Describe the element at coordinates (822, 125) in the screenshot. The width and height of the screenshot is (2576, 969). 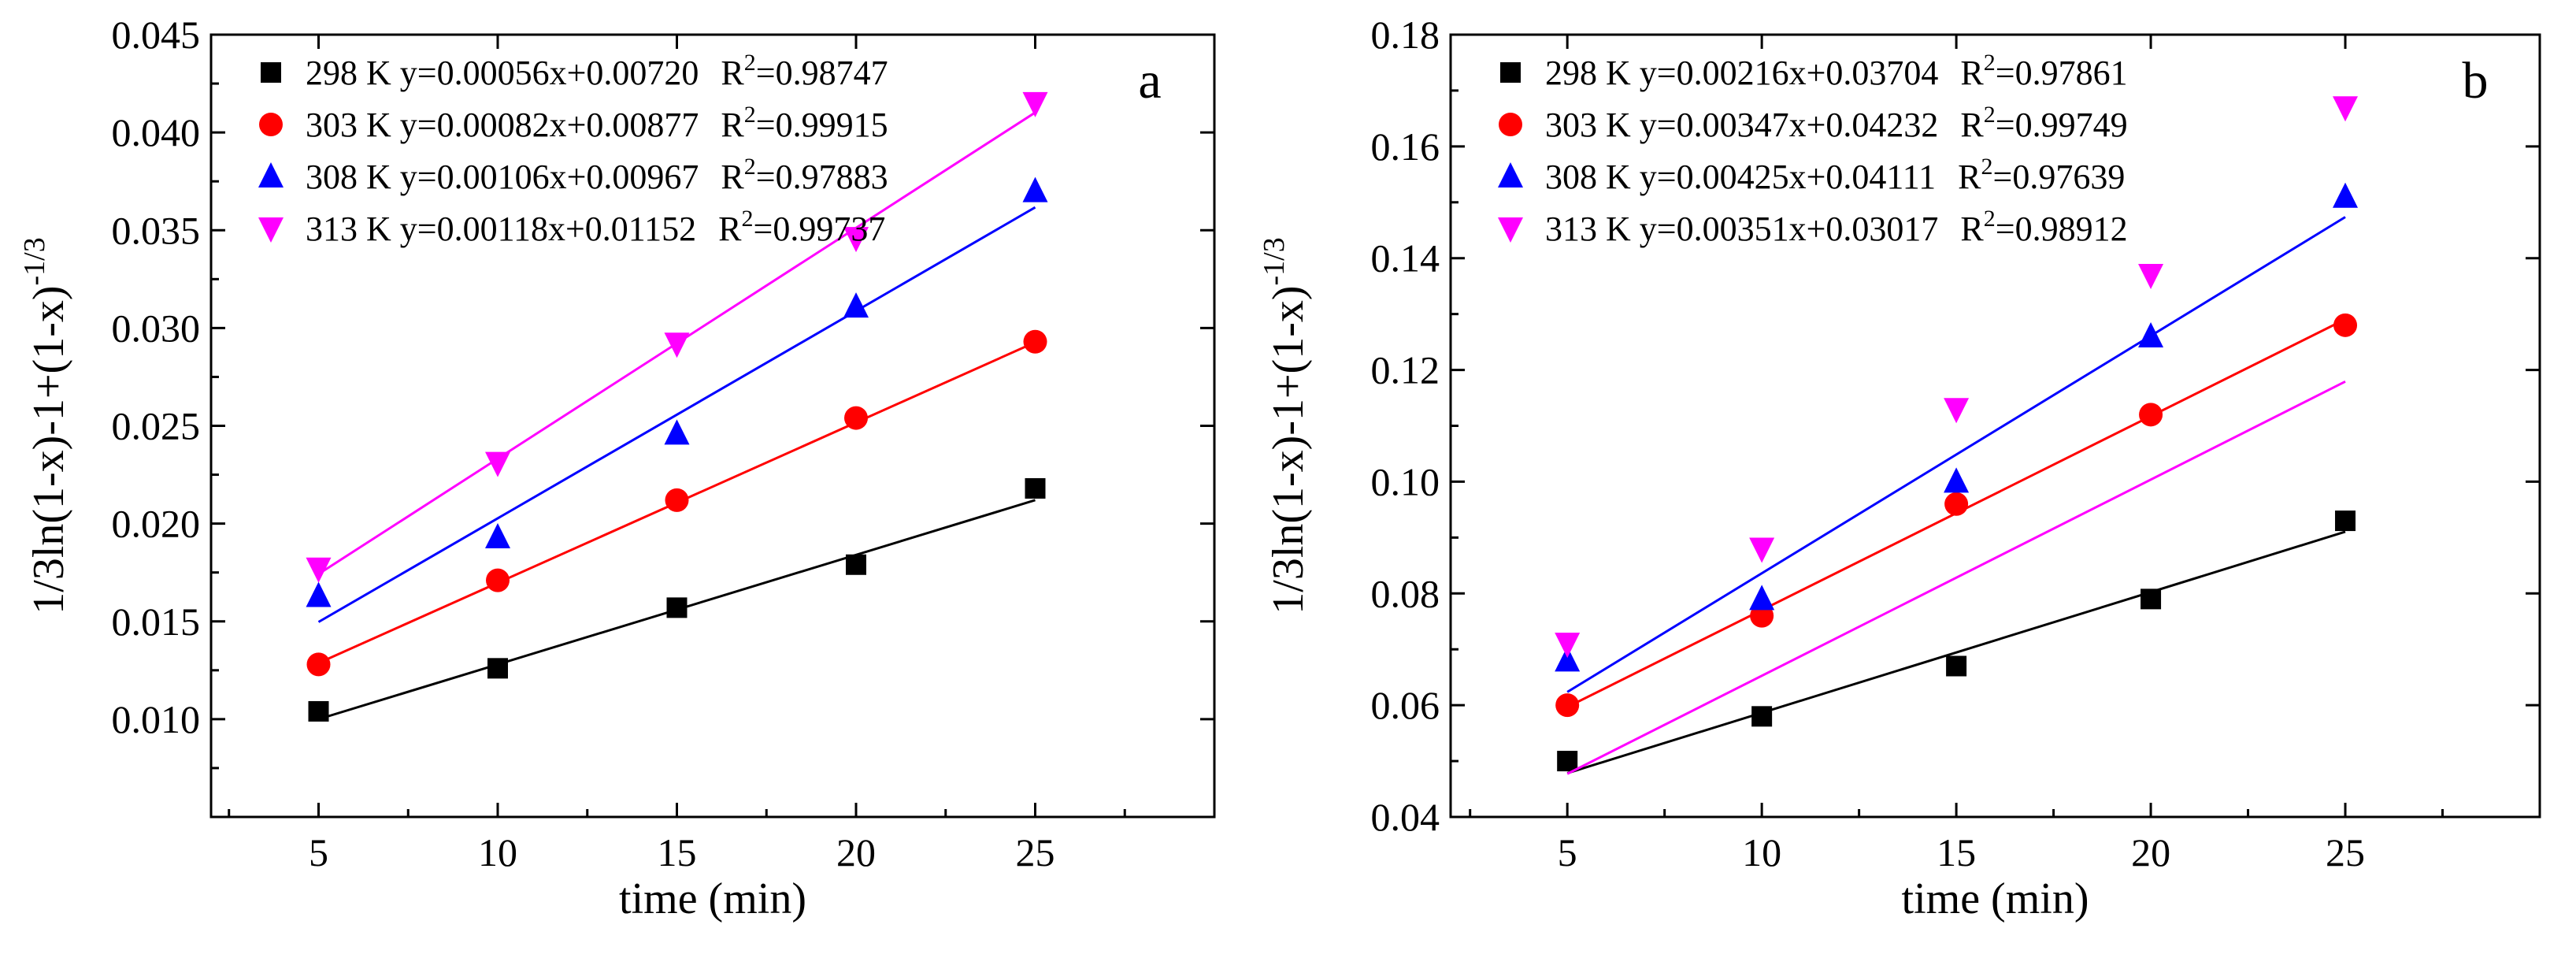
I see `legend-r2-value: =0.99915` at that location.